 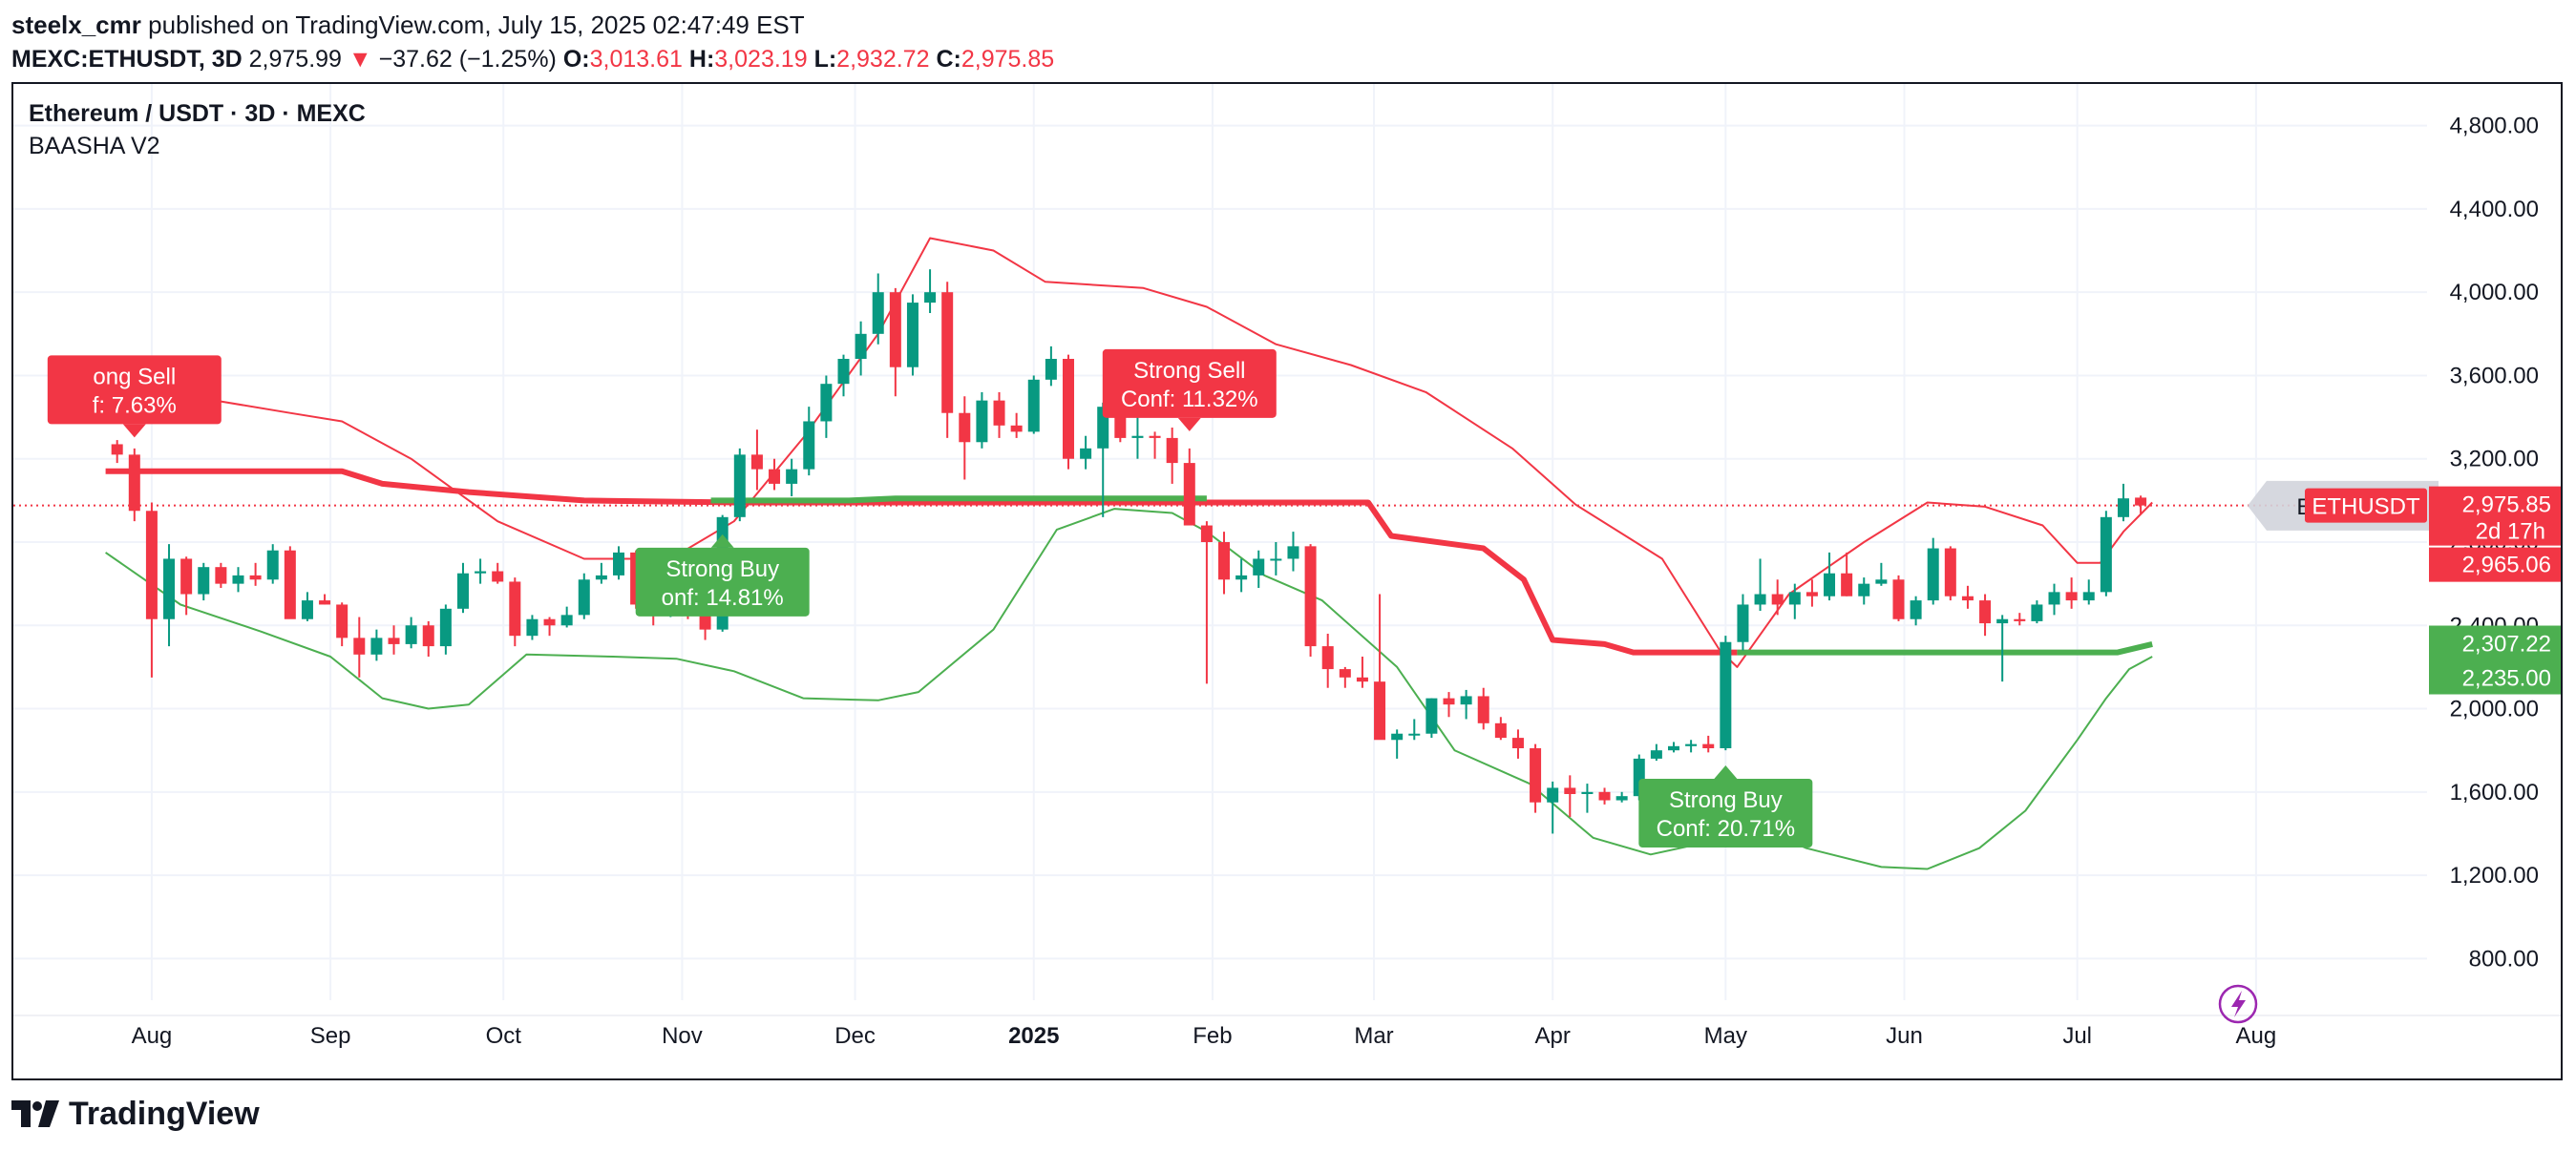 I want to click on tradingview-logo: TradingView, so click(x=135, y=1114).